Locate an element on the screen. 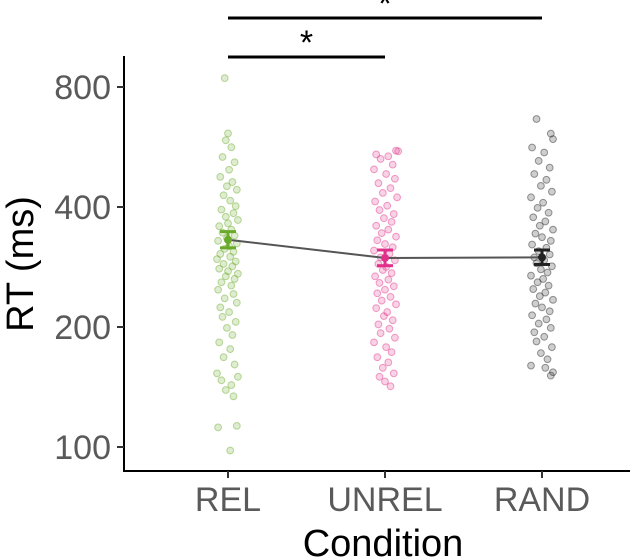  y-axis-title: RT (ms) is located at coordinates (21, 264).